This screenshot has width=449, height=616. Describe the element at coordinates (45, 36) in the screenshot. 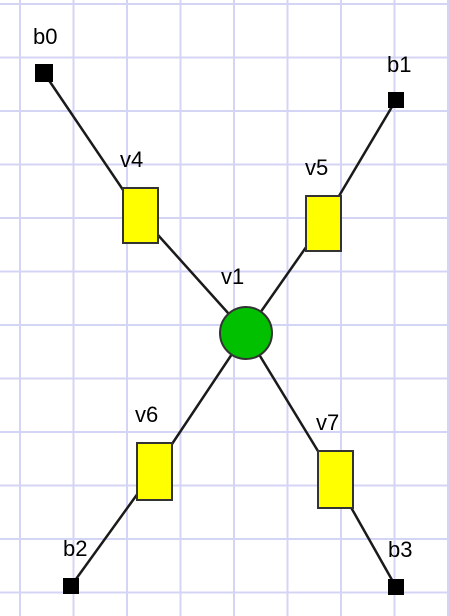

I see `node-label-b0: b0` at that location.